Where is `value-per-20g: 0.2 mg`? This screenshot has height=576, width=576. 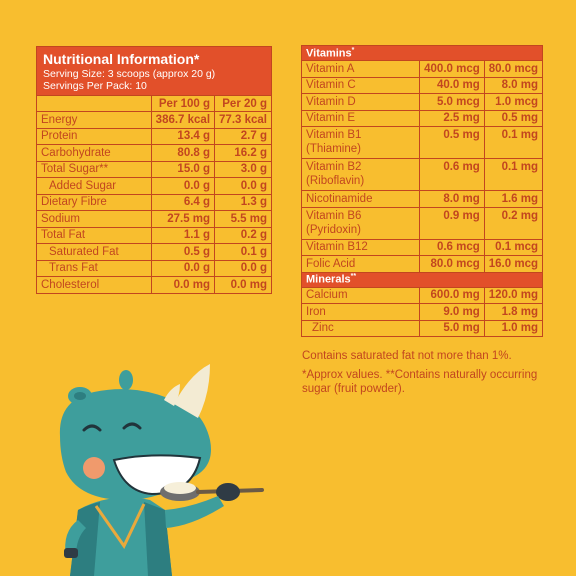
value-per-20g: 0.2 mg is located at coordinates (513, 223).